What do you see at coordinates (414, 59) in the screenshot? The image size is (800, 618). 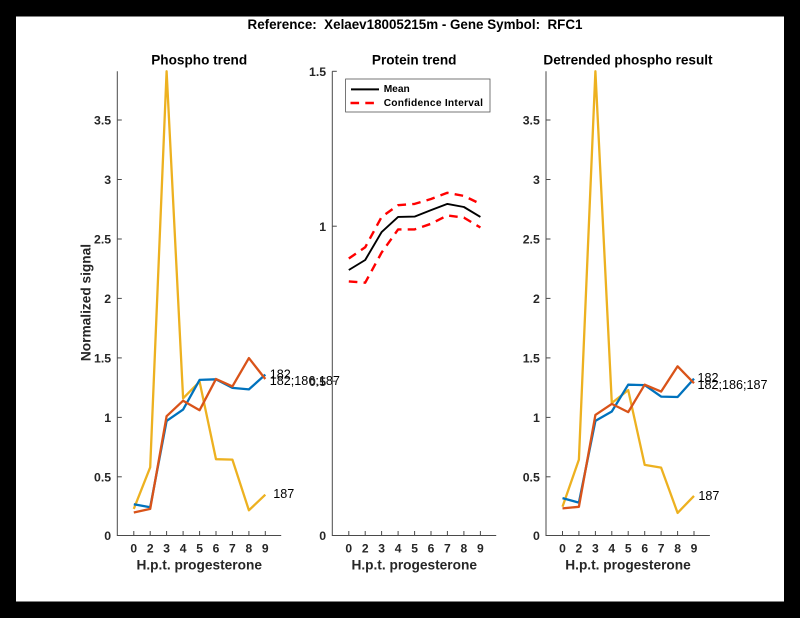 I see `svg-text: Protein trend` at bounding box center [414, 59].